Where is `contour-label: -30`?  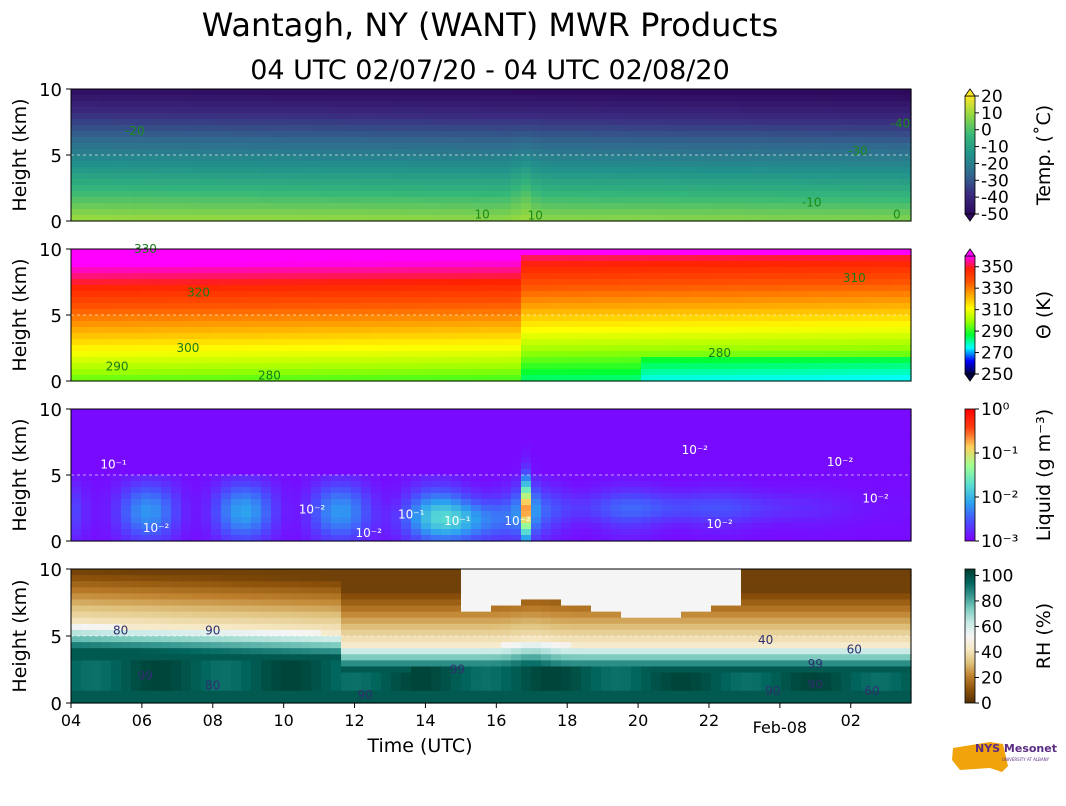
contour-label: -30 is located at coordinates (858, 151).